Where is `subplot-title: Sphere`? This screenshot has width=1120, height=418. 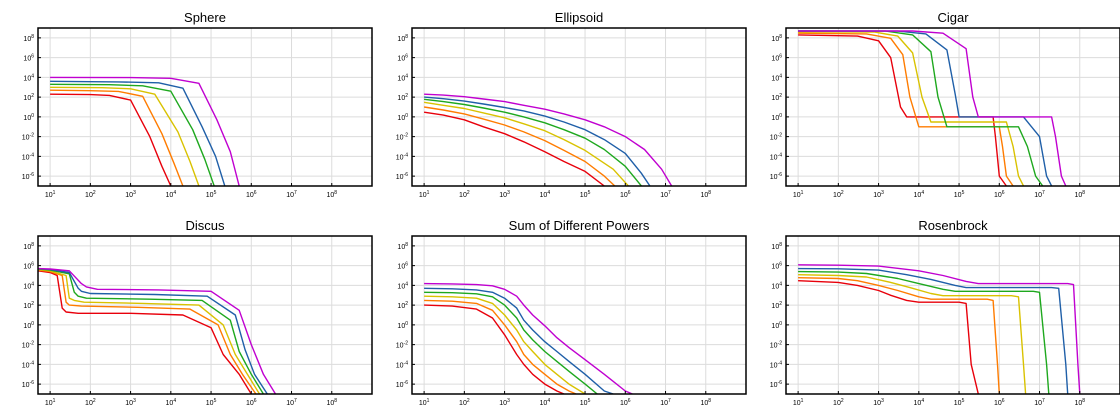 subplot-title: Sphere is located at coordinates (205, 17).